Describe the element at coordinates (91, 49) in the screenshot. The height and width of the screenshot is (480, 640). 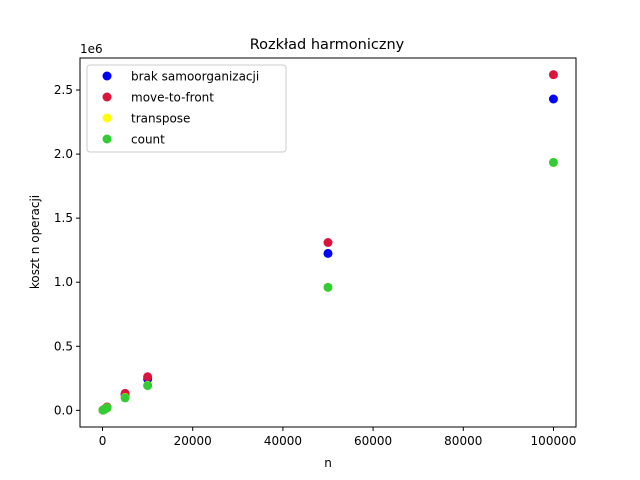
I see `y-offset-label: 1e6` at that location.